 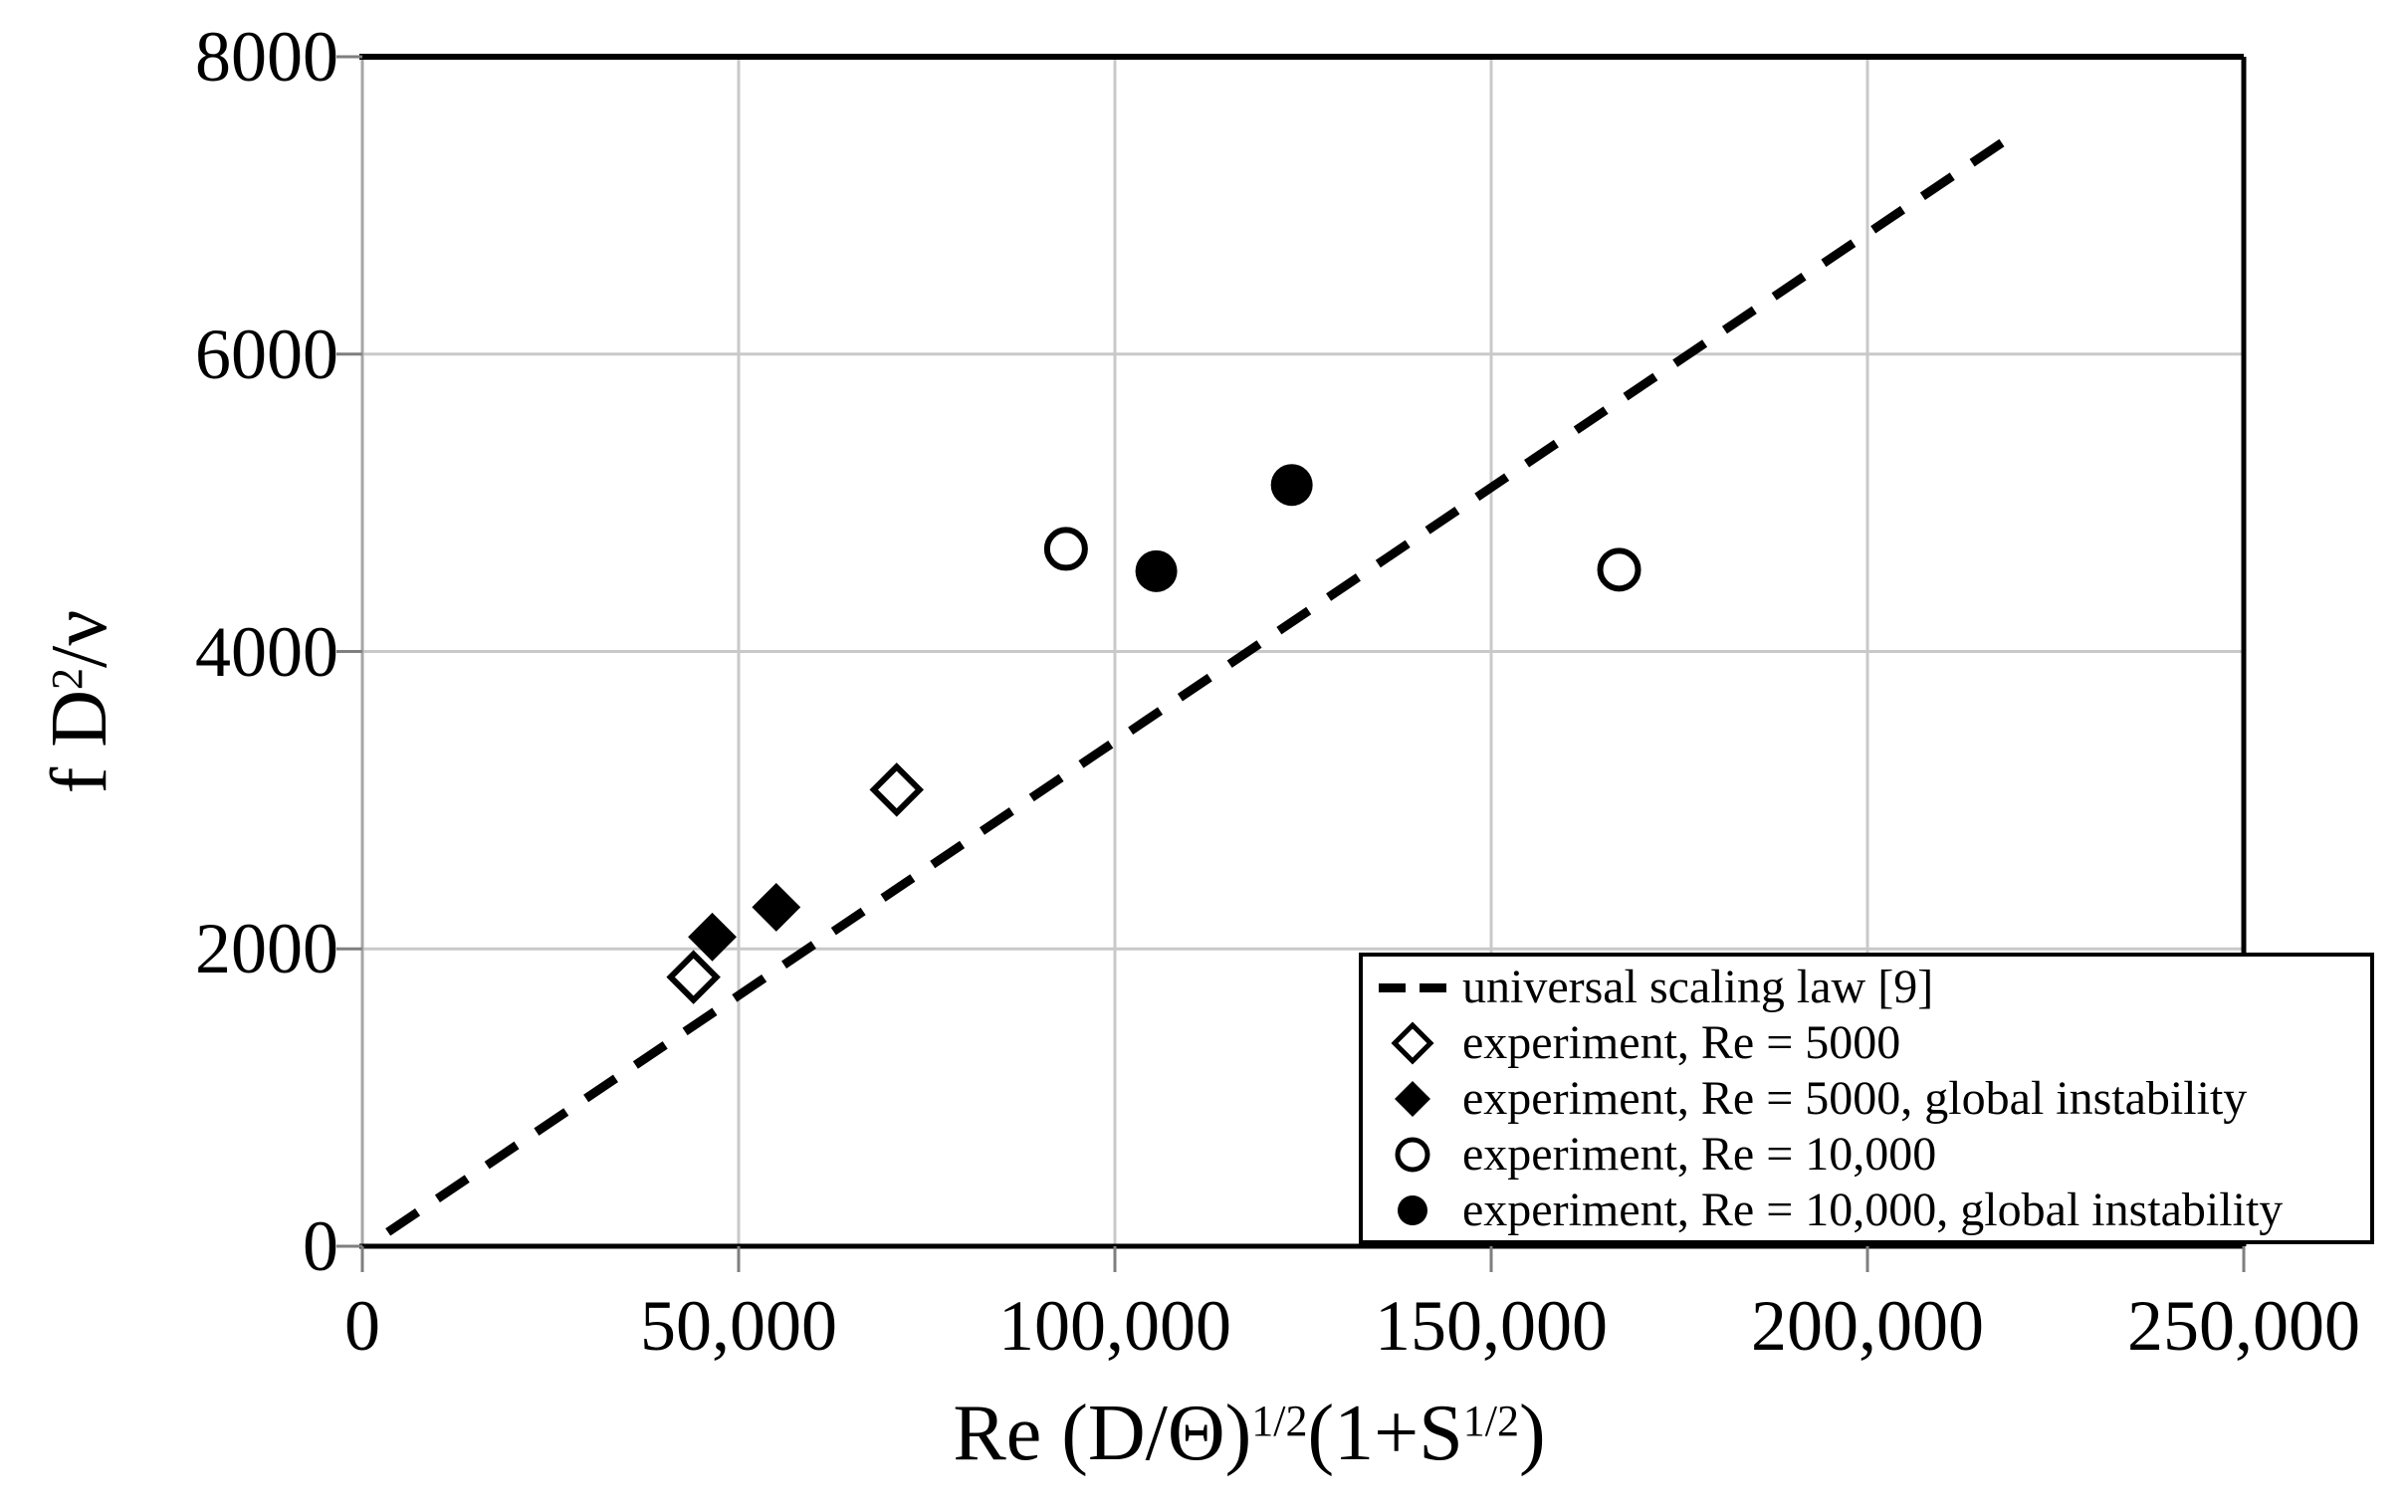 What do you see at coordinates (266, 354) in the screenshot?
I see `y-tick-label: 6000` at bounding box center [266, 354].